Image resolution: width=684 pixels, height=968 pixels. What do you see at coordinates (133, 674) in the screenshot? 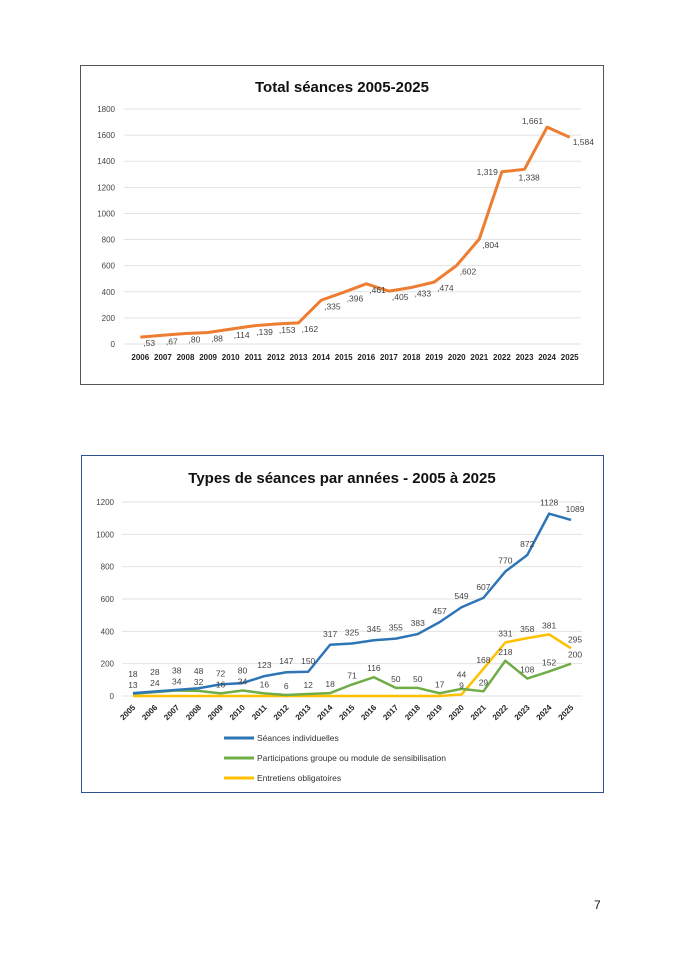
I see `data-label-seances-individuelles: 18` at bounding box center [133, 674].